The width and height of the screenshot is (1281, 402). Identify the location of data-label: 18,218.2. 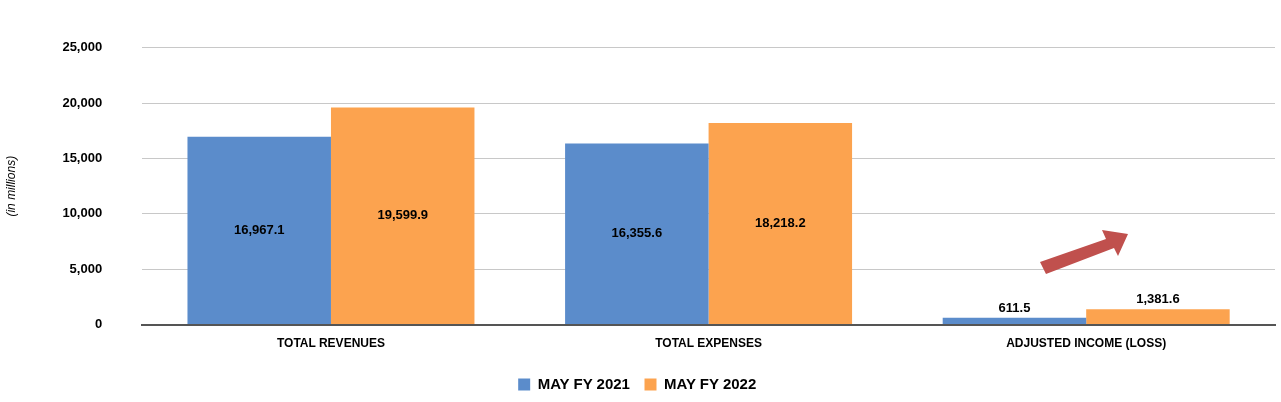
(780, 223).